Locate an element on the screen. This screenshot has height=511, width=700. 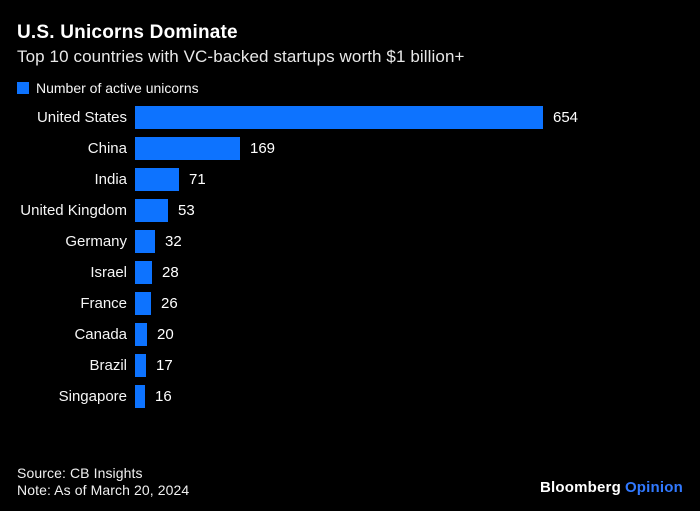
value-label: 20 is located at coordinates (165, 334).